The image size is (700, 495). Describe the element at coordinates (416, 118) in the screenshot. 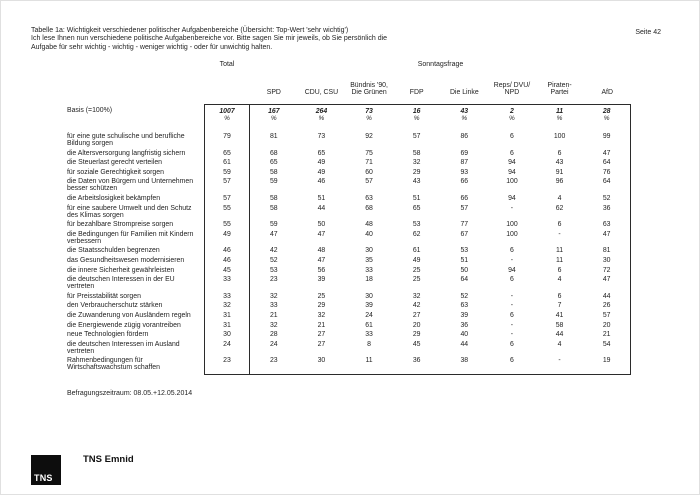

I see `basis-value-cell: 16%` at that location.